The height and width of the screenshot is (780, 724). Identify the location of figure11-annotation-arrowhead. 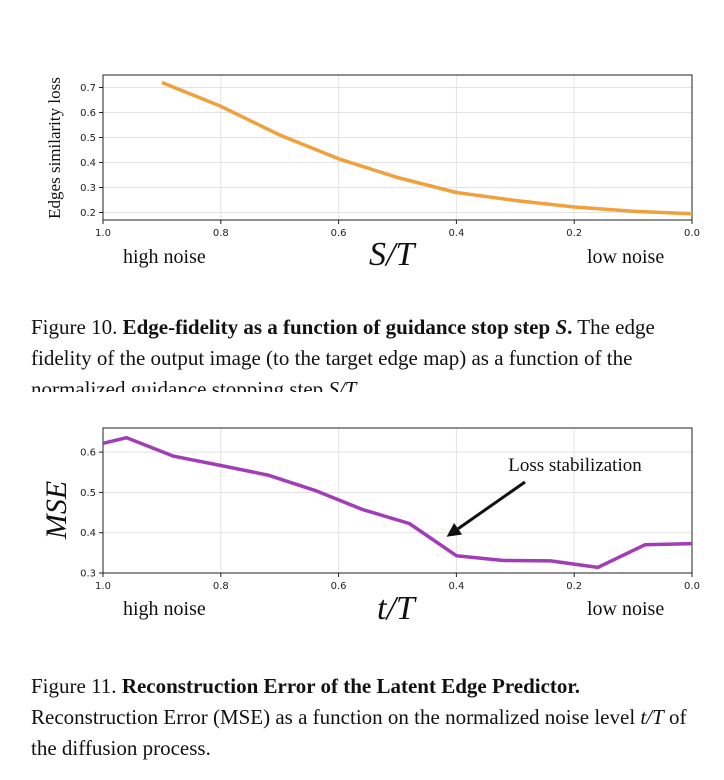
(454, 529).